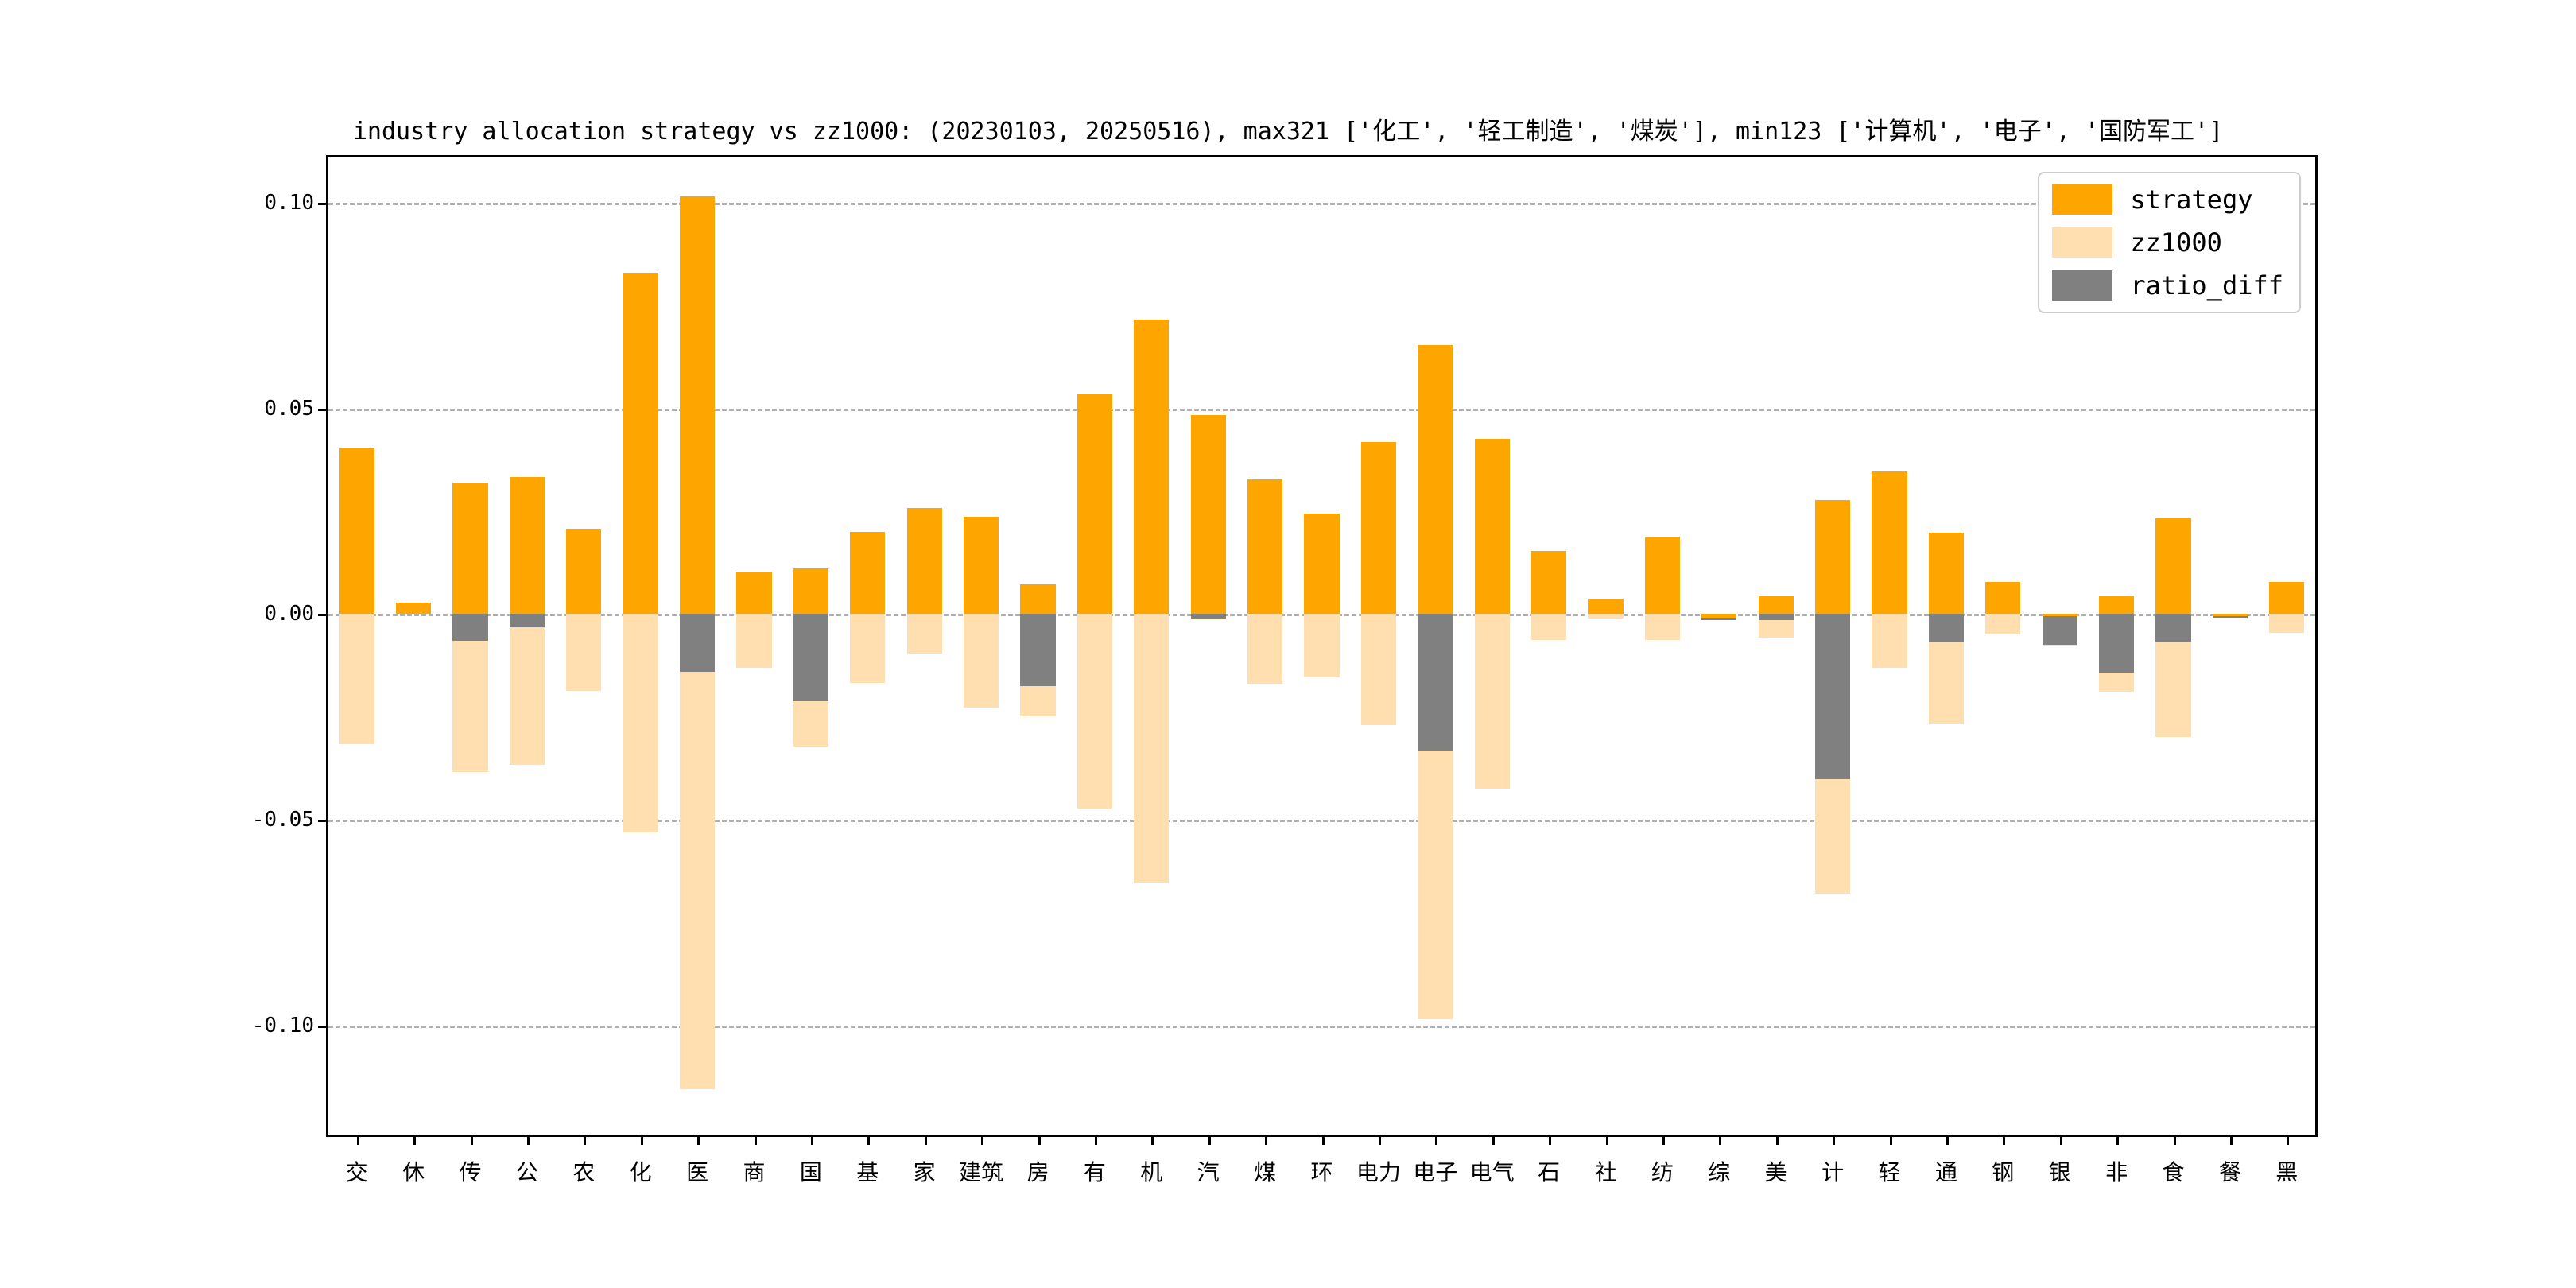  I want to click on y-tick-label: -0.10, so click(282, 1025).